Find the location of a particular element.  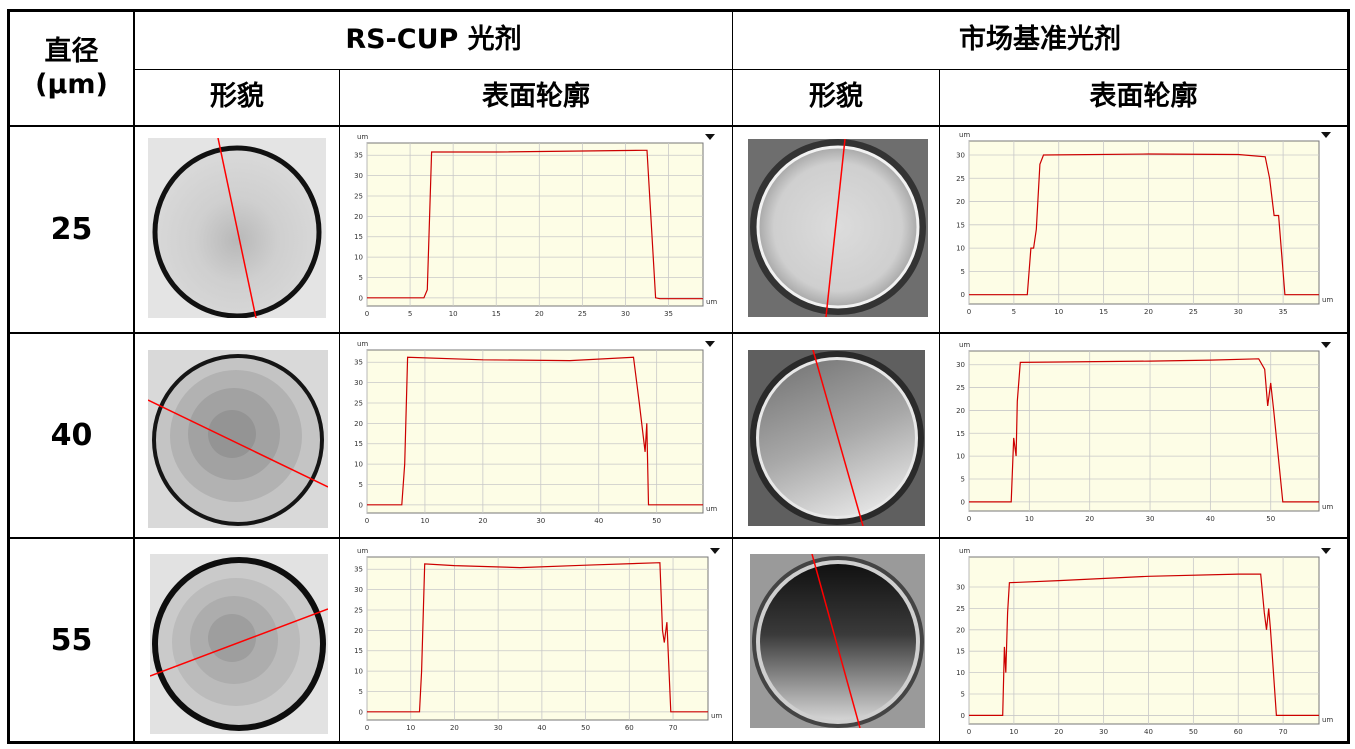

x-tick-label: 60 is located at coordinates (1238, 732).